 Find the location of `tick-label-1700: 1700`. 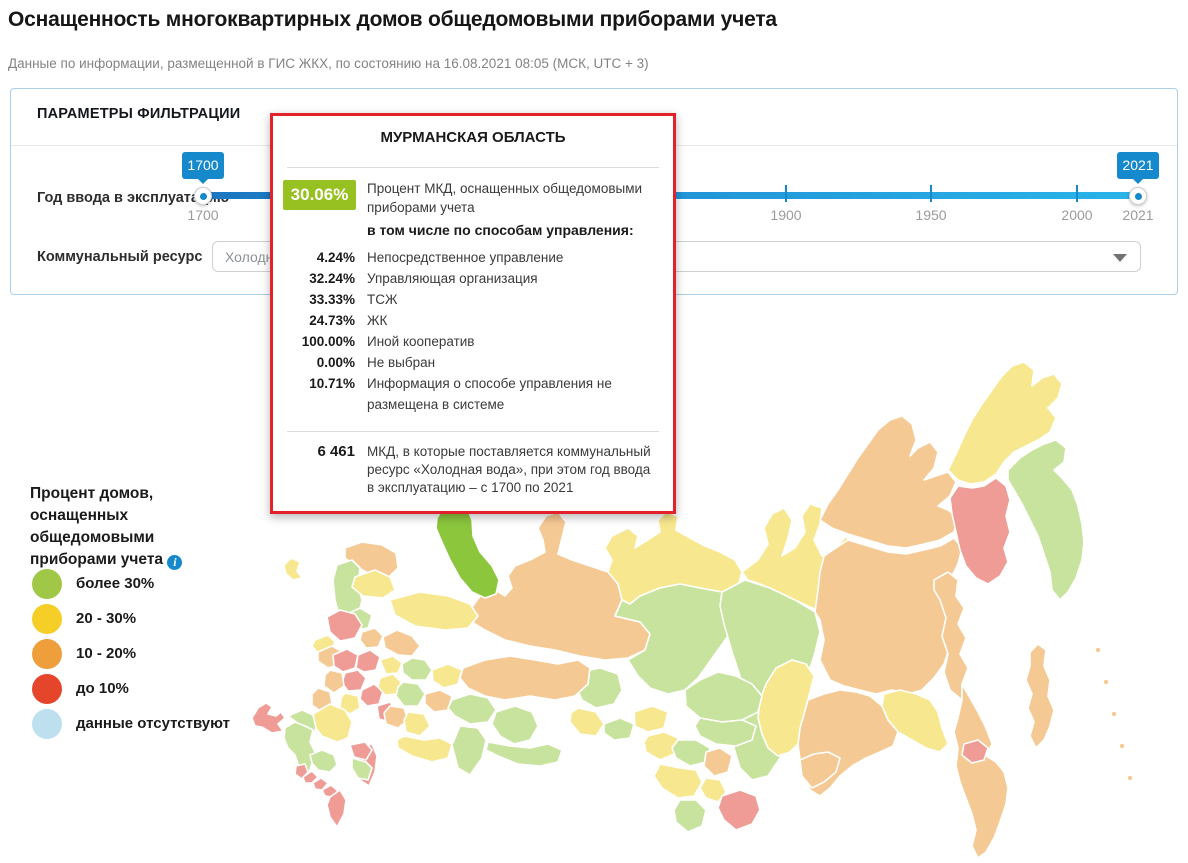

tick-label-1700: 1700 is located at coordinates (203, 215).